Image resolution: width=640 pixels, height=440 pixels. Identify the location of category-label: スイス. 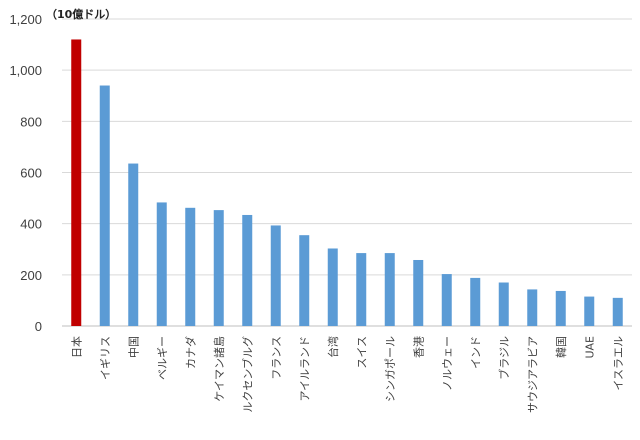
(361, 352).